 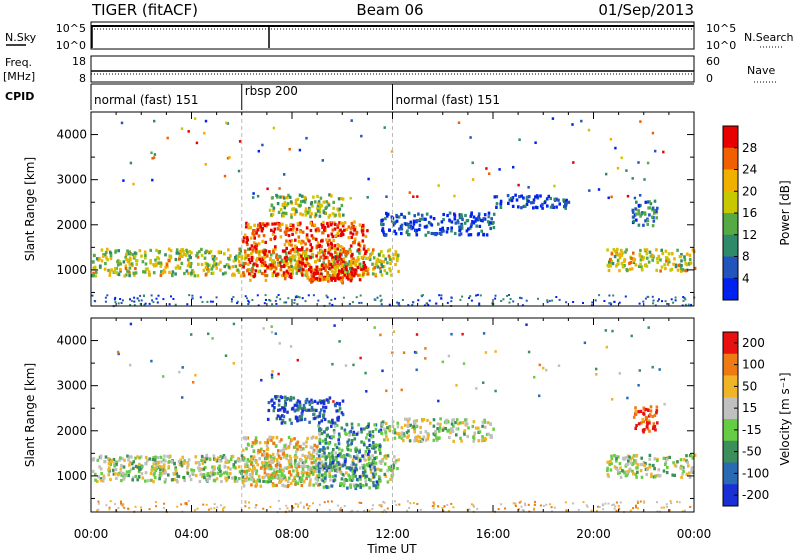 What do you see at coordinates (749, 148) in the screenshot?
I see `colorbar-tick-label: 28` at bounding box center [749, 148].